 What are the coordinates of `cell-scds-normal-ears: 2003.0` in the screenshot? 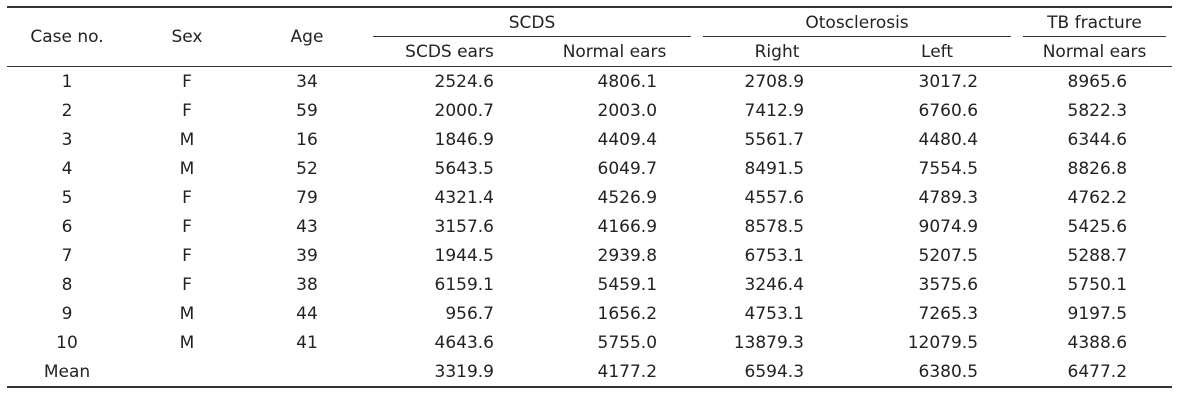 It's located at (627, 110).